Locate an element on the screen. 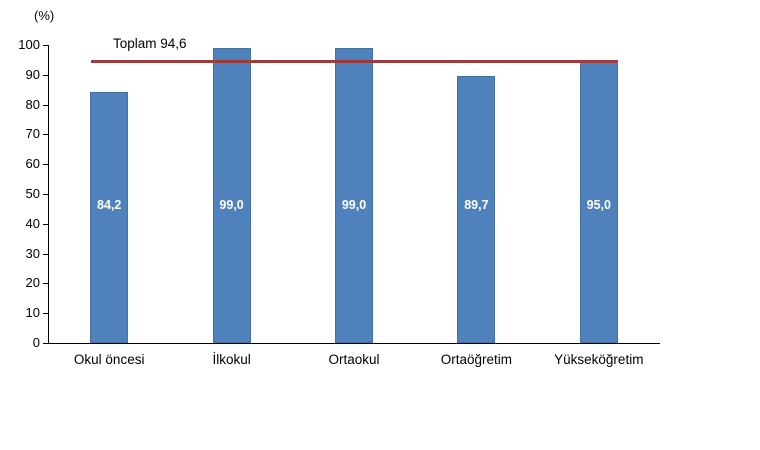 The height and width of the screenshot is (450, 760). reference-line is located at coordinates (354, 61).